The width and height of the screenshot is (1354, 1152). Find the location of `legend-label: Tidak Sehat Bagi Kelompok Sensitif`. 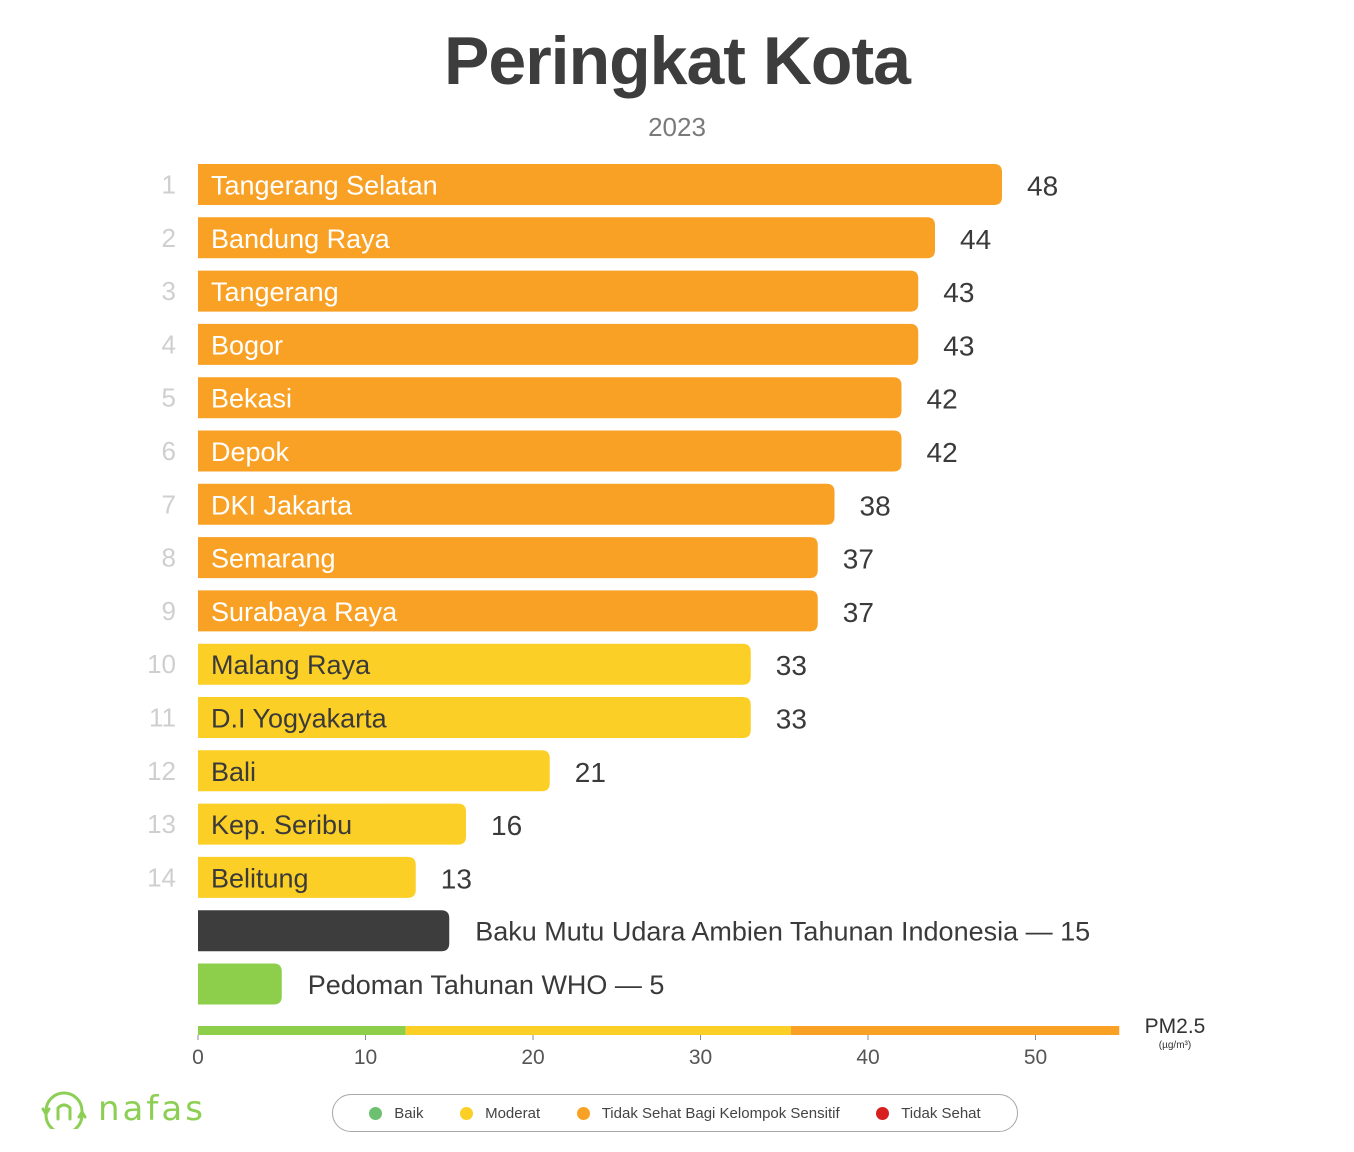

legend-label: Tidak Sehat Bagi Kelompok Sensitif is located at coordinates (721, 1113).